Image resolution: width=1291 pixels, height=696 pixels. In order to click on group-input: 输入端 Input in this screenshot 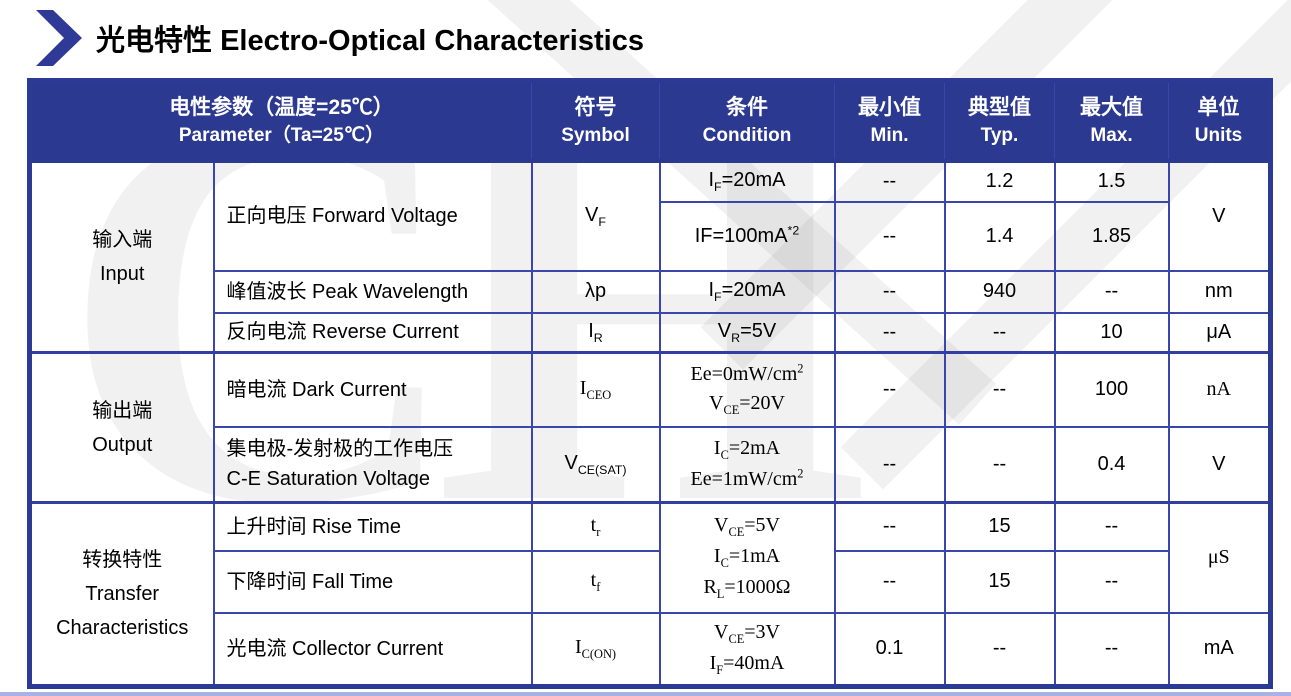, I will do `click(121, 256)`.